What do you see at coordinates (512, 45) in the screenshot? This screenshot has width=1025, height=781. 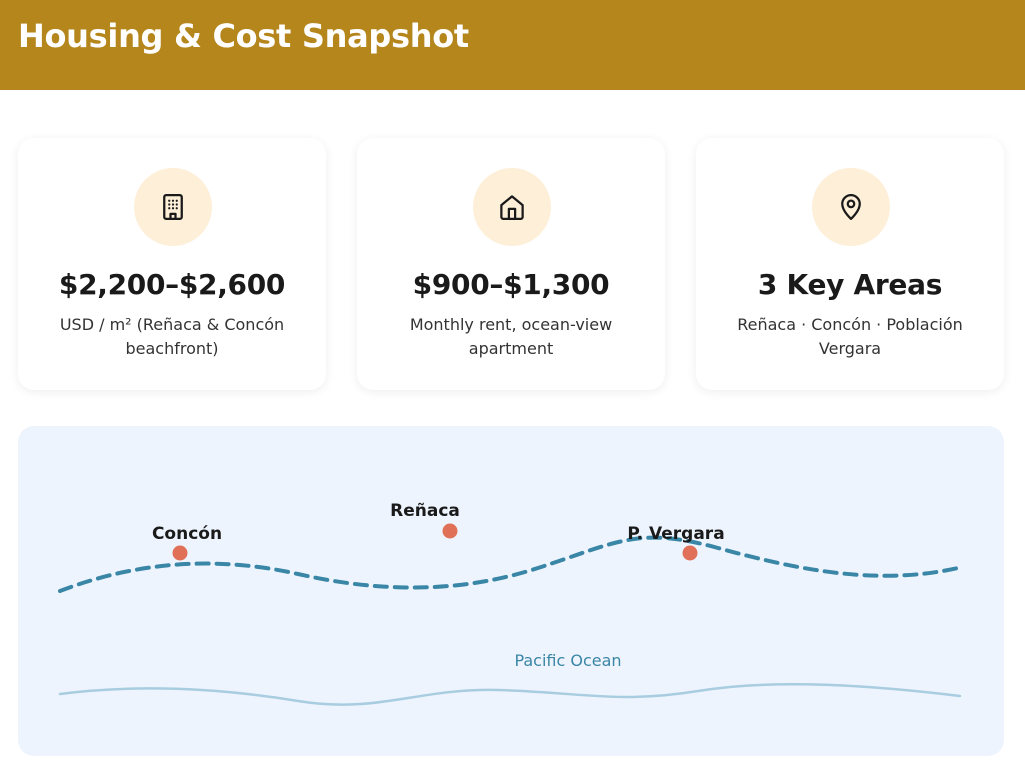 I see `page-header: Housing & Cost Snapshot` at bounding box center [512, 45].